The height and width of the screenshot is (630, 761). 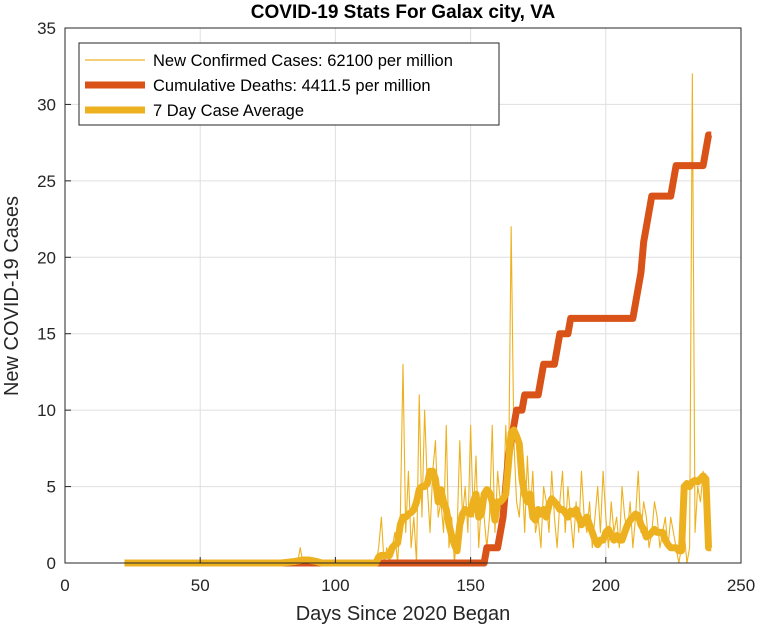 What do you see at coordinates (12, 296) in the screenshot?
I see `y-axis-label: New COVID-19 Cases` at bounding box center [12, 296].